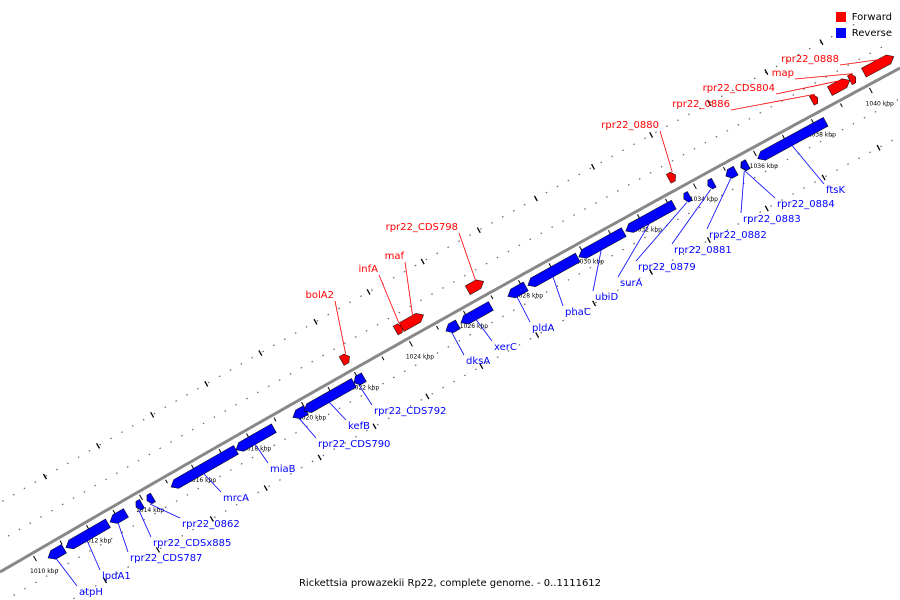 The image size is (900, 600). What do you see at coordinates (667, 267) in the screenshot?
I see `gene-label: rpr22_0879` at bounding box center [667, 267].